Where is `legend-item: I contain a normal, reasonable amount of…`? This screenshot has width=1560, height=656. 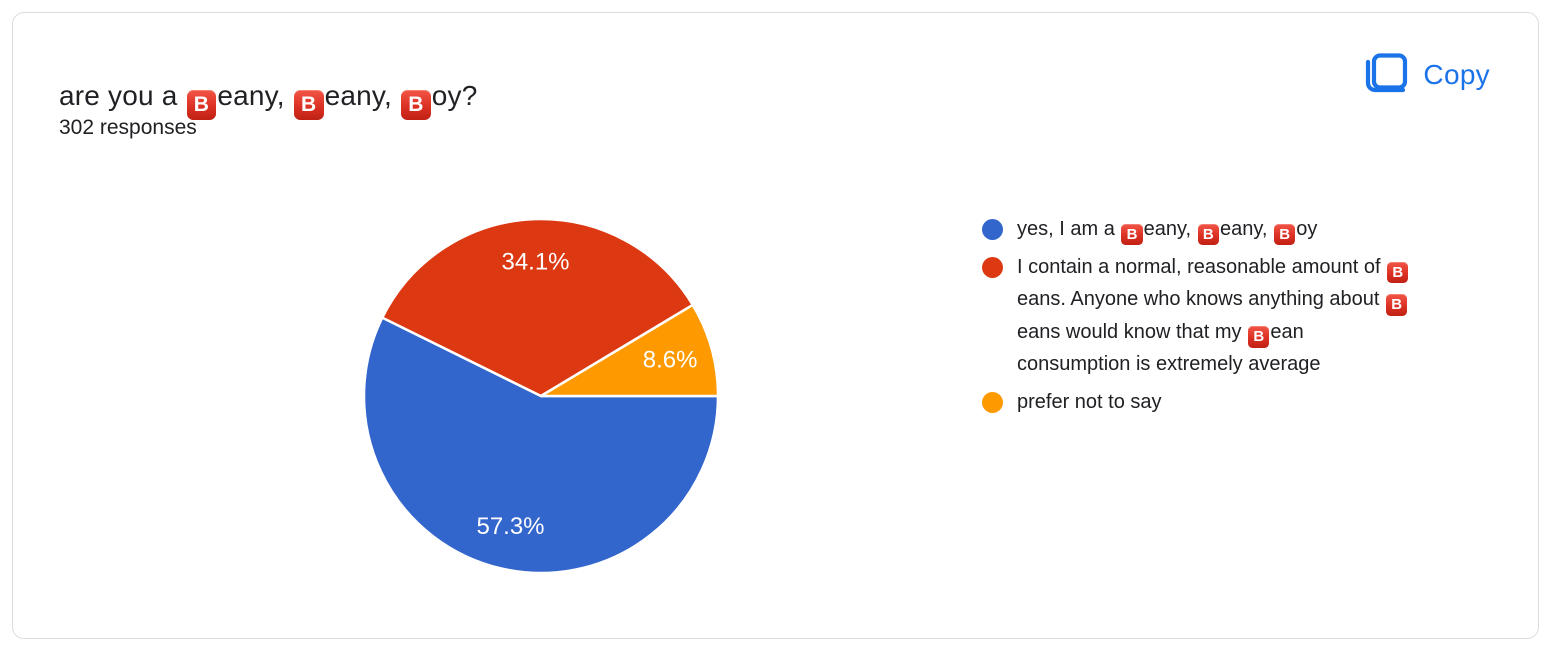
legend-item: I contain a normal, reasonable amount of… is located at coordinates (1212, 315).